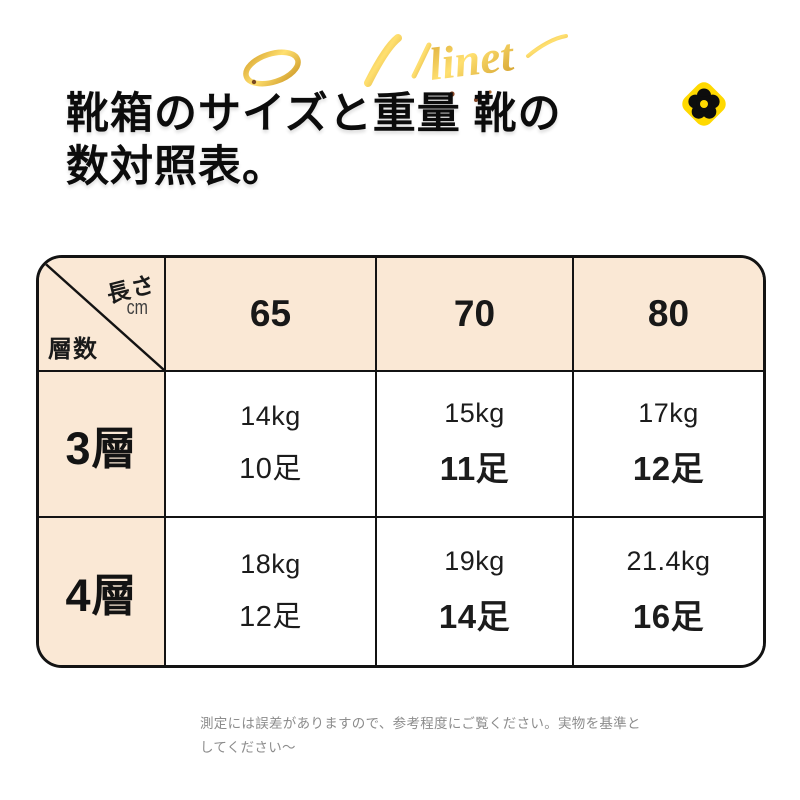  Describe the element at coordinates (102, 591) in the screenshot. I see `row-header-4layer: 4層` at that location.